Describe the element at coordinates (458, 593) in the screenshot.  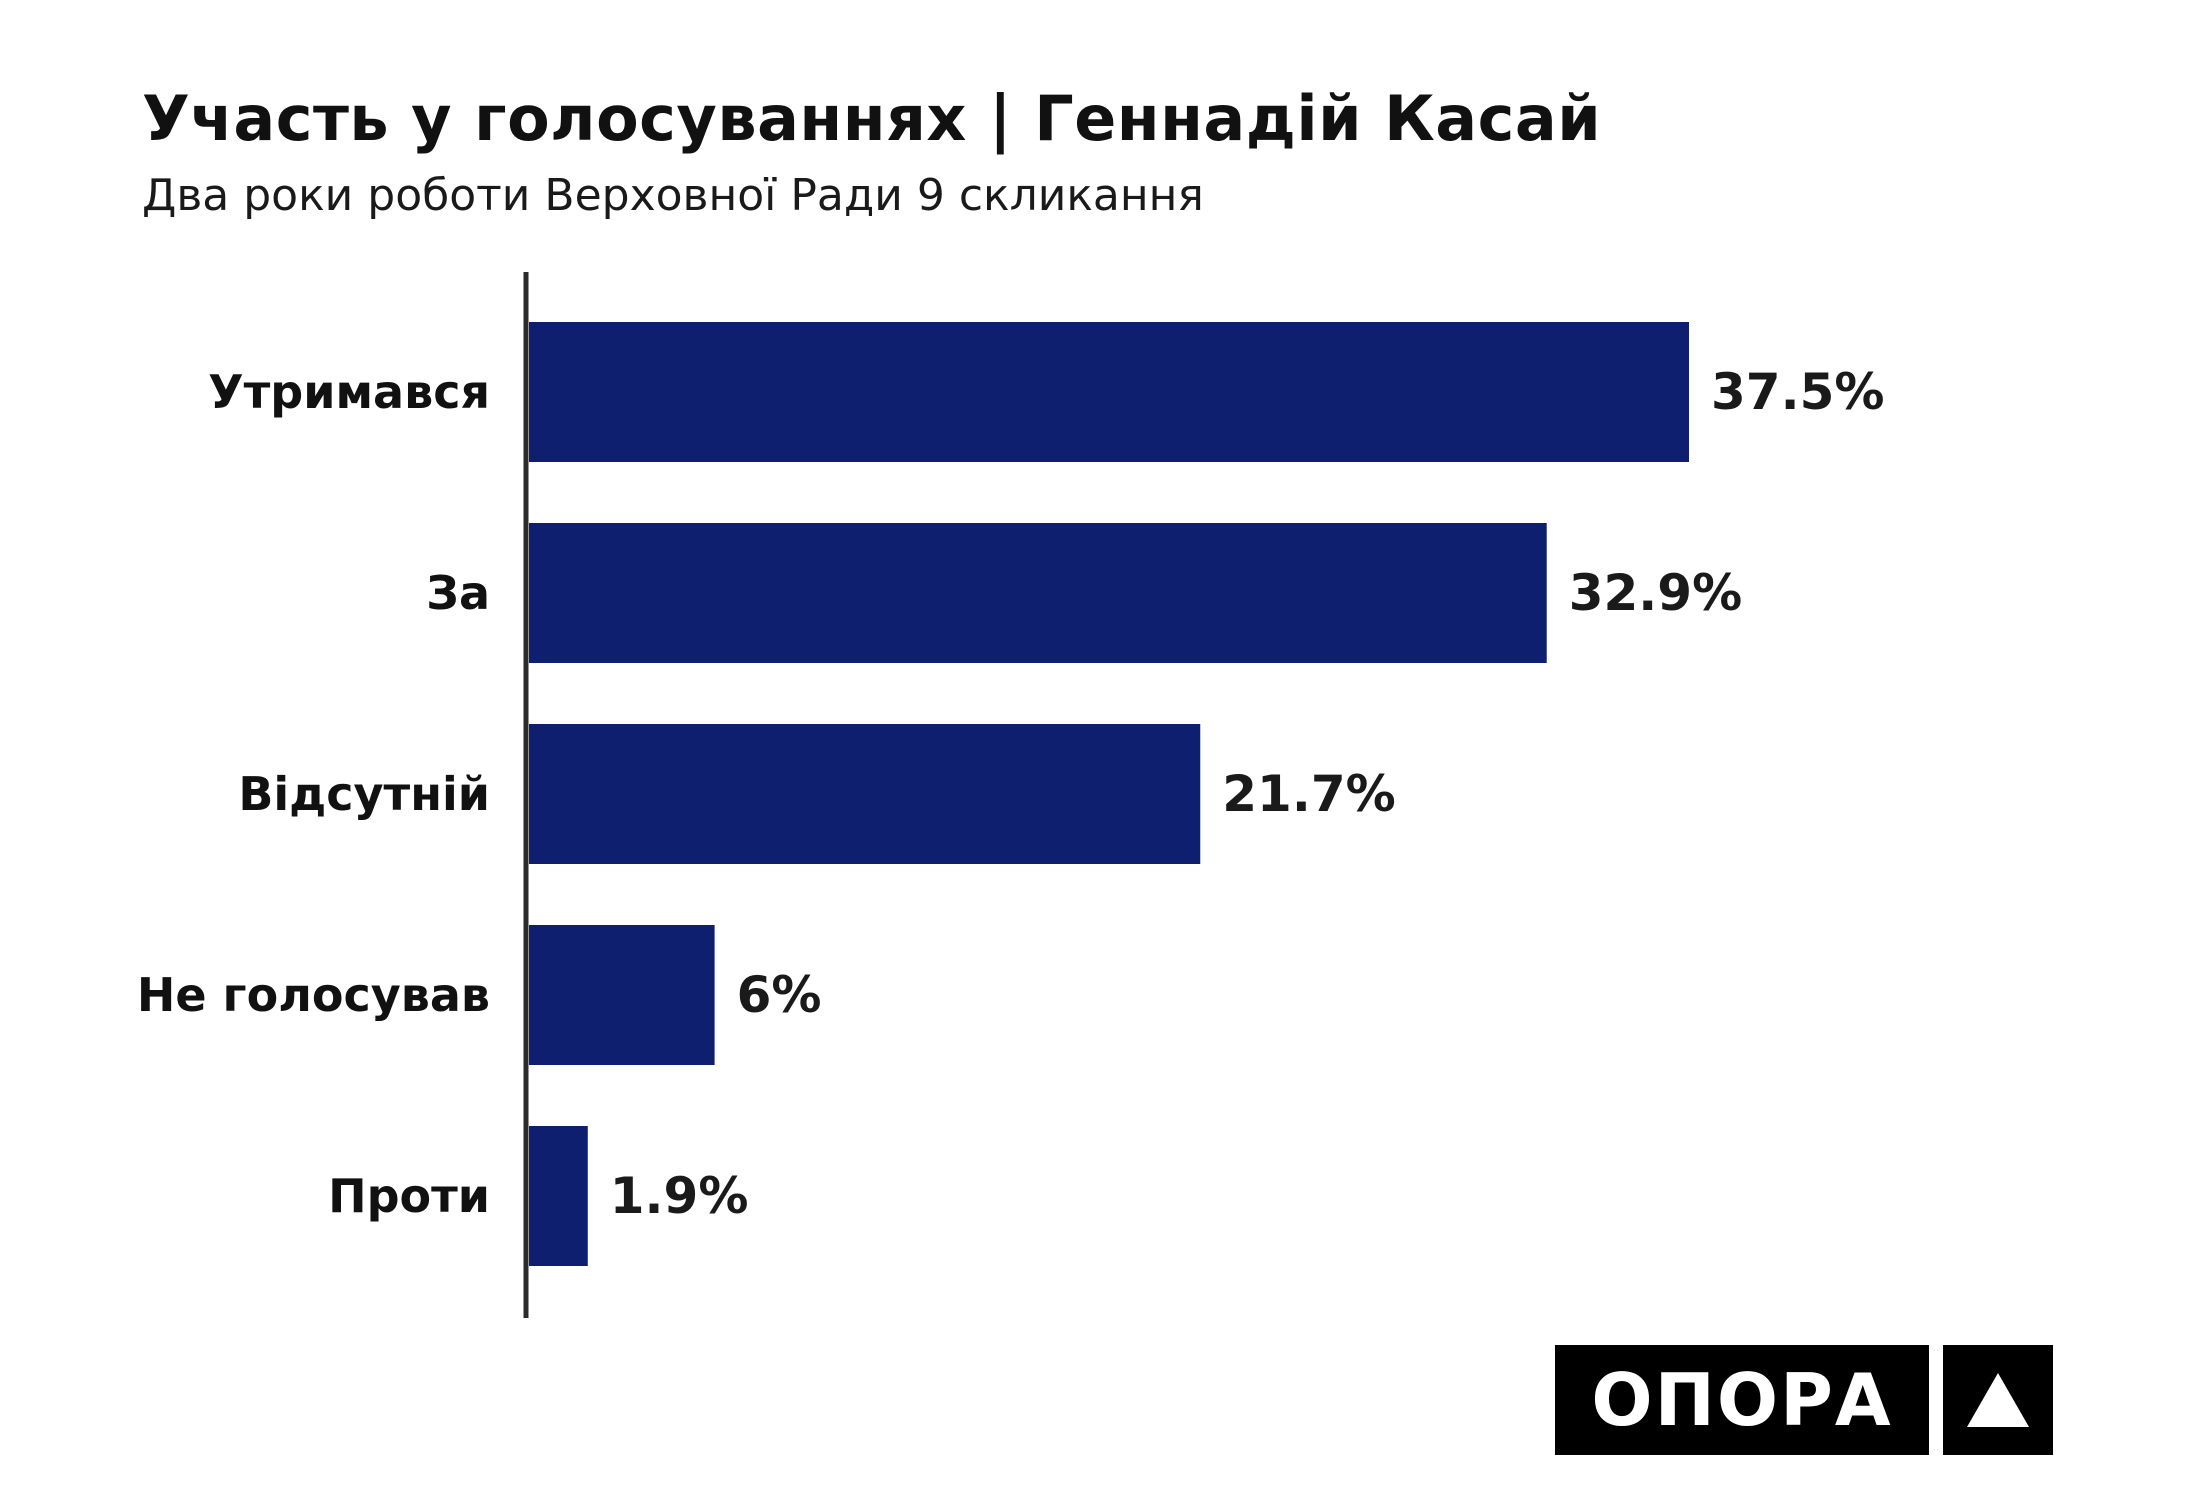
I see `category-label-1: За` at that location.